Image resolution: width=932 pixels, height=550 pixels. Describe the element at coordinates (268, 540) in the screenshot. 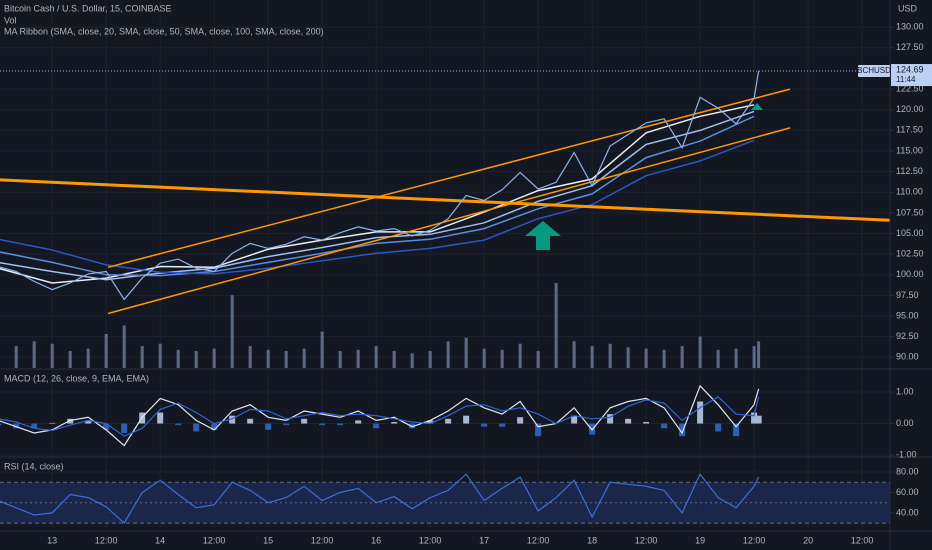

I see `x-tick-label: 15` at that location.